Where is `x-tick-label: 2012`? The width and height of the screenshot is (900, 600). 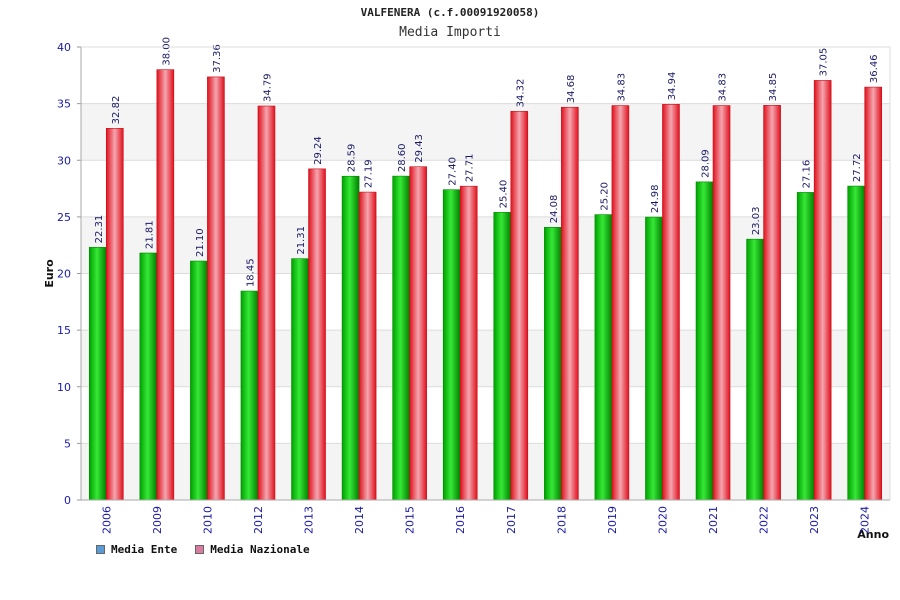 x-tick-label: 2012 is located at coordinates (258, 520).